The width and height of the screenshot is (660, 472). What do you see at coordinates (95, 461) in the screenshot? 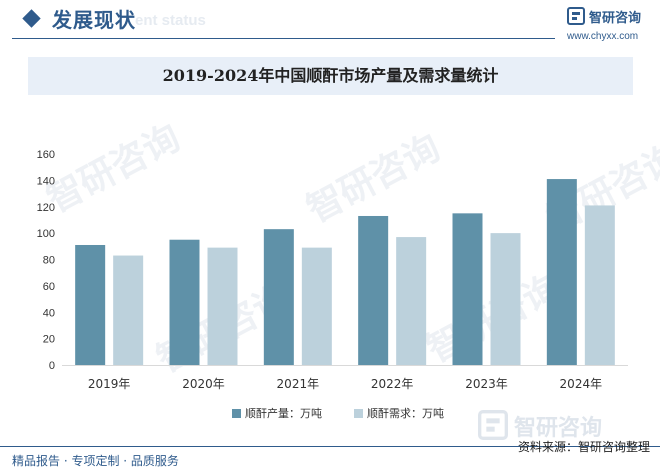
I see `footer-slogan: 精品报告 · 专项定制 · 品质服务` at bounding box center [95, 461].